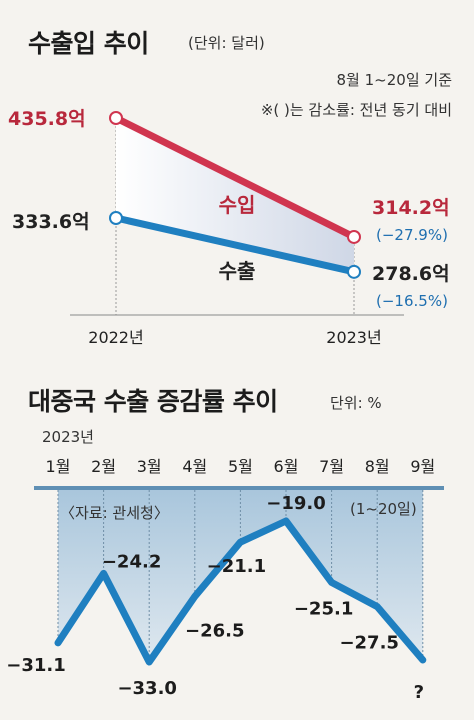 The image size is (474, 720). Describe the element at coordinates (114, 513) in the screenshot. I see `source-note: 〈자료: 관세청〉` at that location.